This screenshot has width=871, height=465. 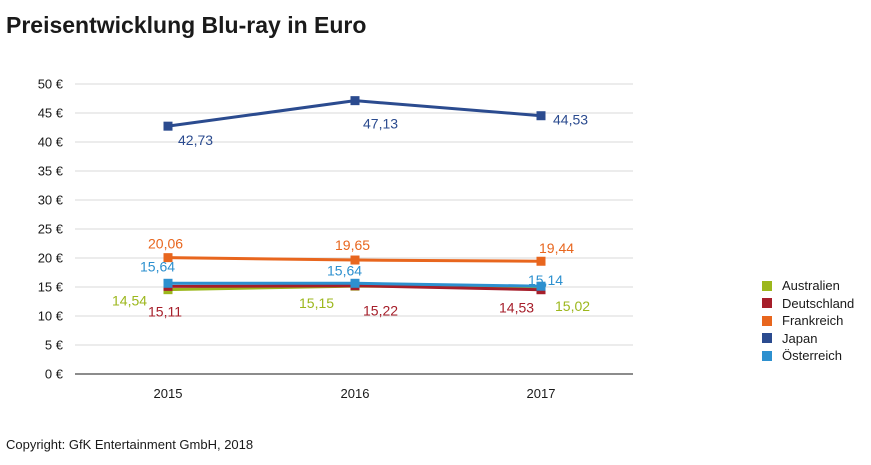 I want to click on data-label: 15,22, so click(x=380, y=311).